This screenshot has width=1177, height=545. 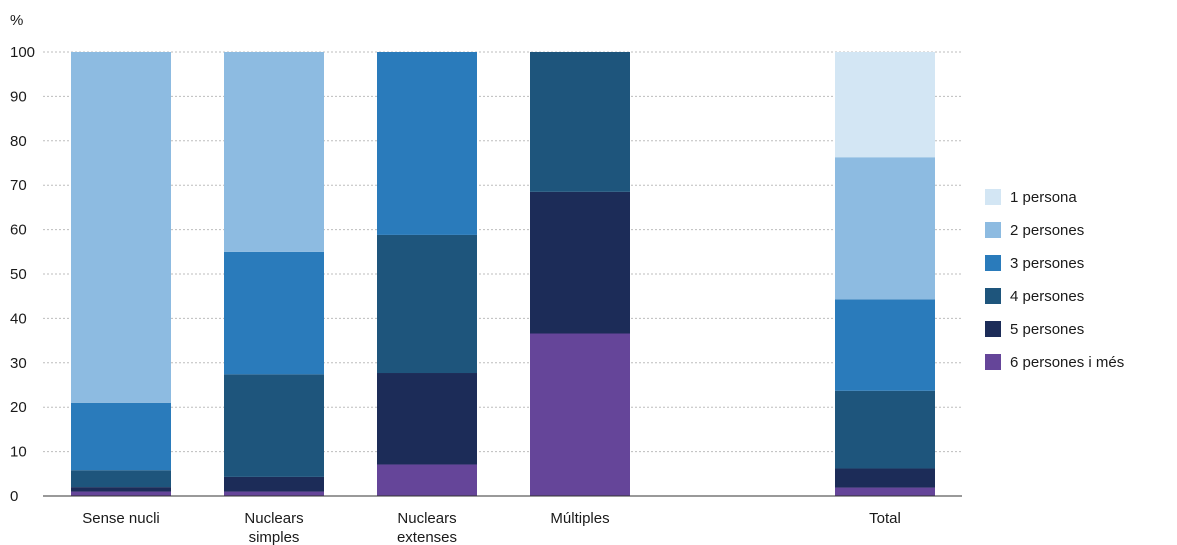 I want to click on y-tick-label: 10, so click(x=18, y=452).